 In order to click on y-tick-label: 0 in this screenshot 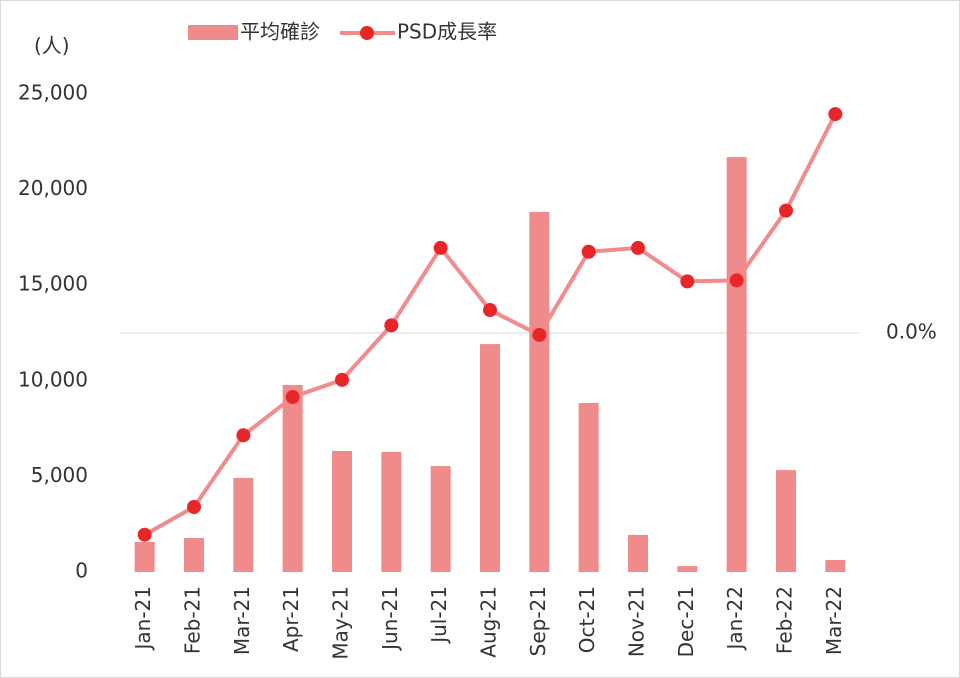, I will do `click(81, 571)`.